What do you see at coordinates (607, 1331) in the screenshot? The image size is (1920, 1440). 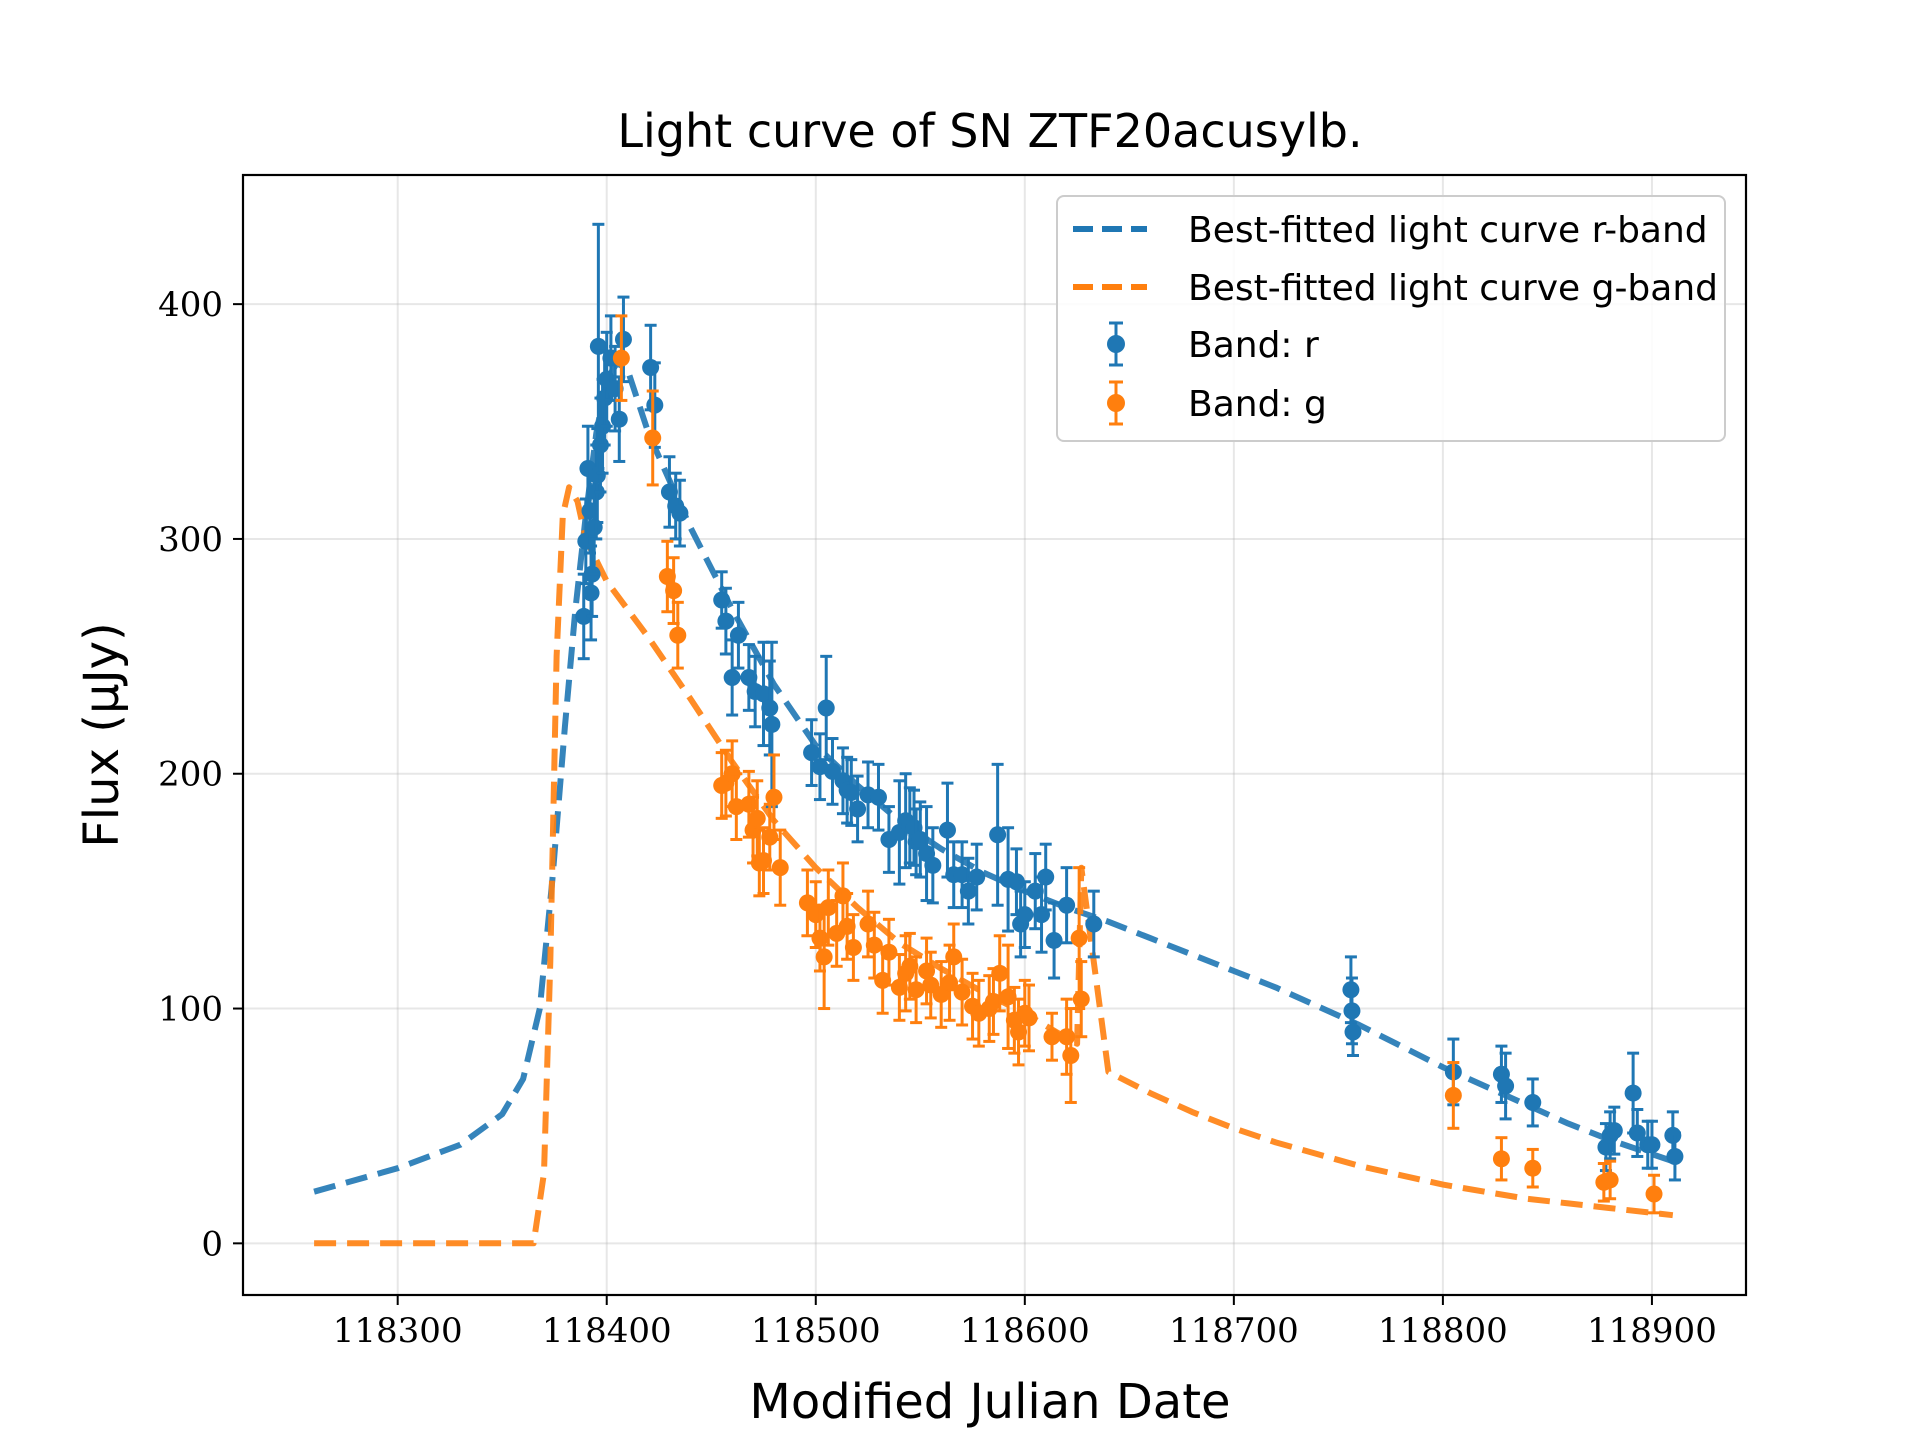 I see `x-tick-label: 118400` at bounding box center [607, 1331].